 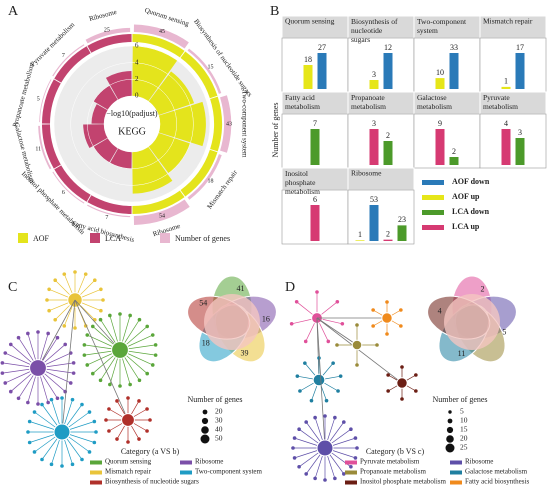 What do you see at coordinates (266, 319) in the screenshot?
I see `venn-label: 16` at bounding box center [266, 319].